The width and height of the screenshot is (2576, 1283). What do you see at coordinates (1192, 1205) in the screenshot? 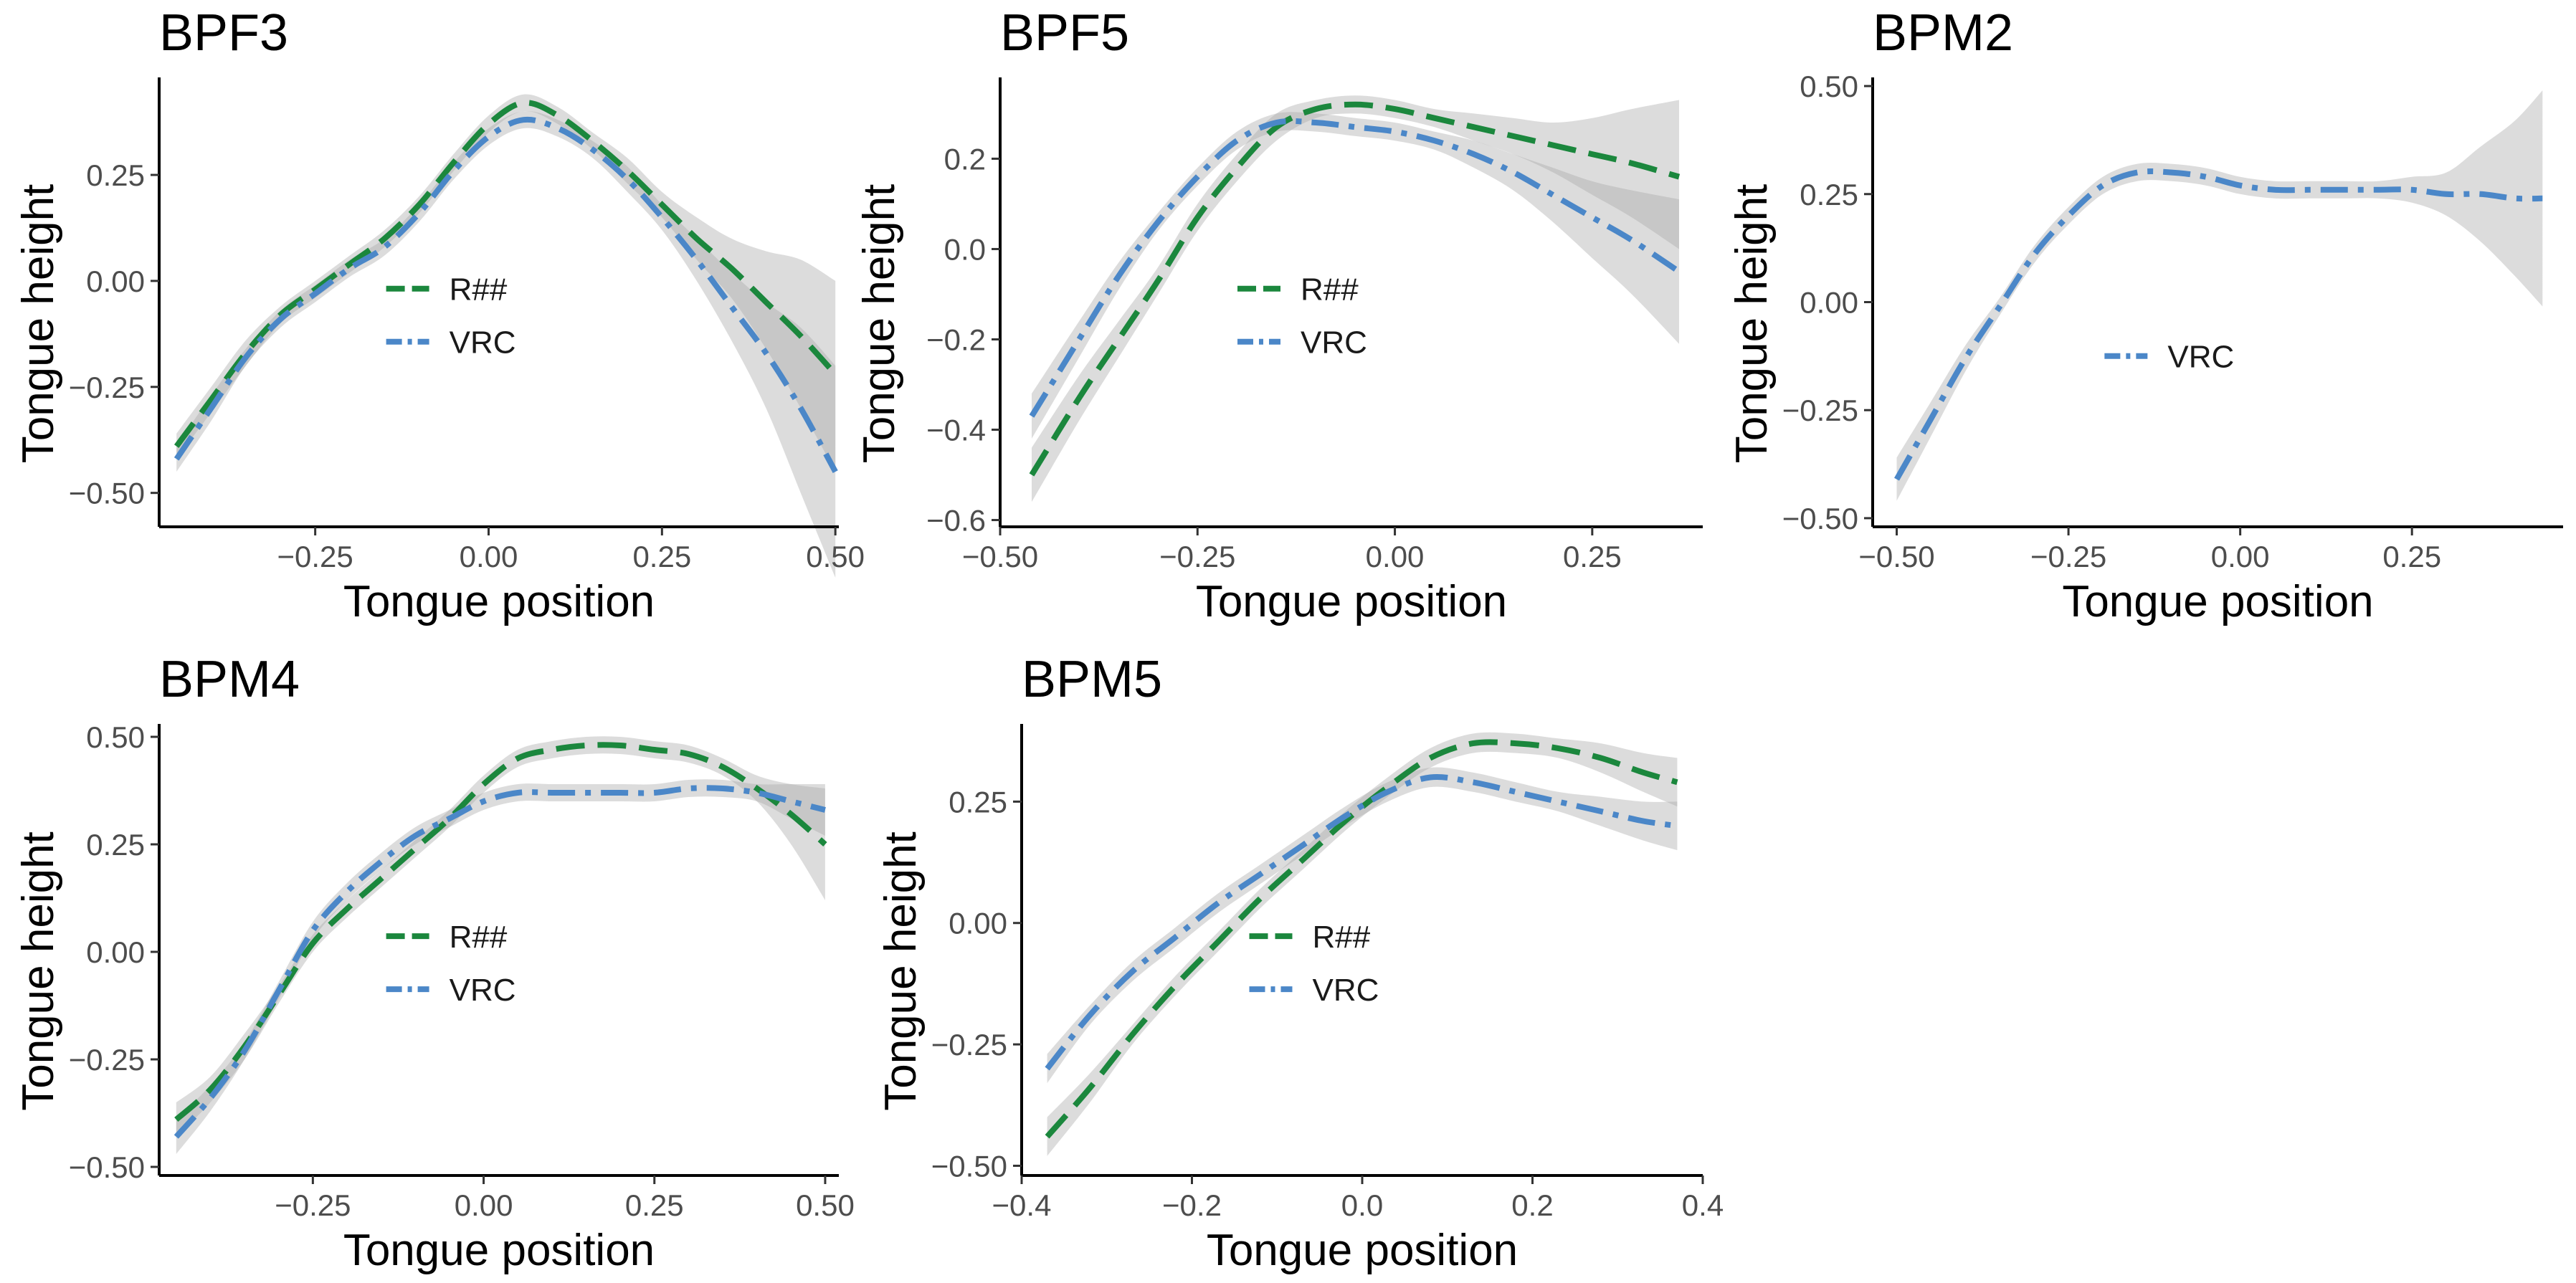
I see `x-tick-label: −0.2` at bounding box center [1192, 1205].